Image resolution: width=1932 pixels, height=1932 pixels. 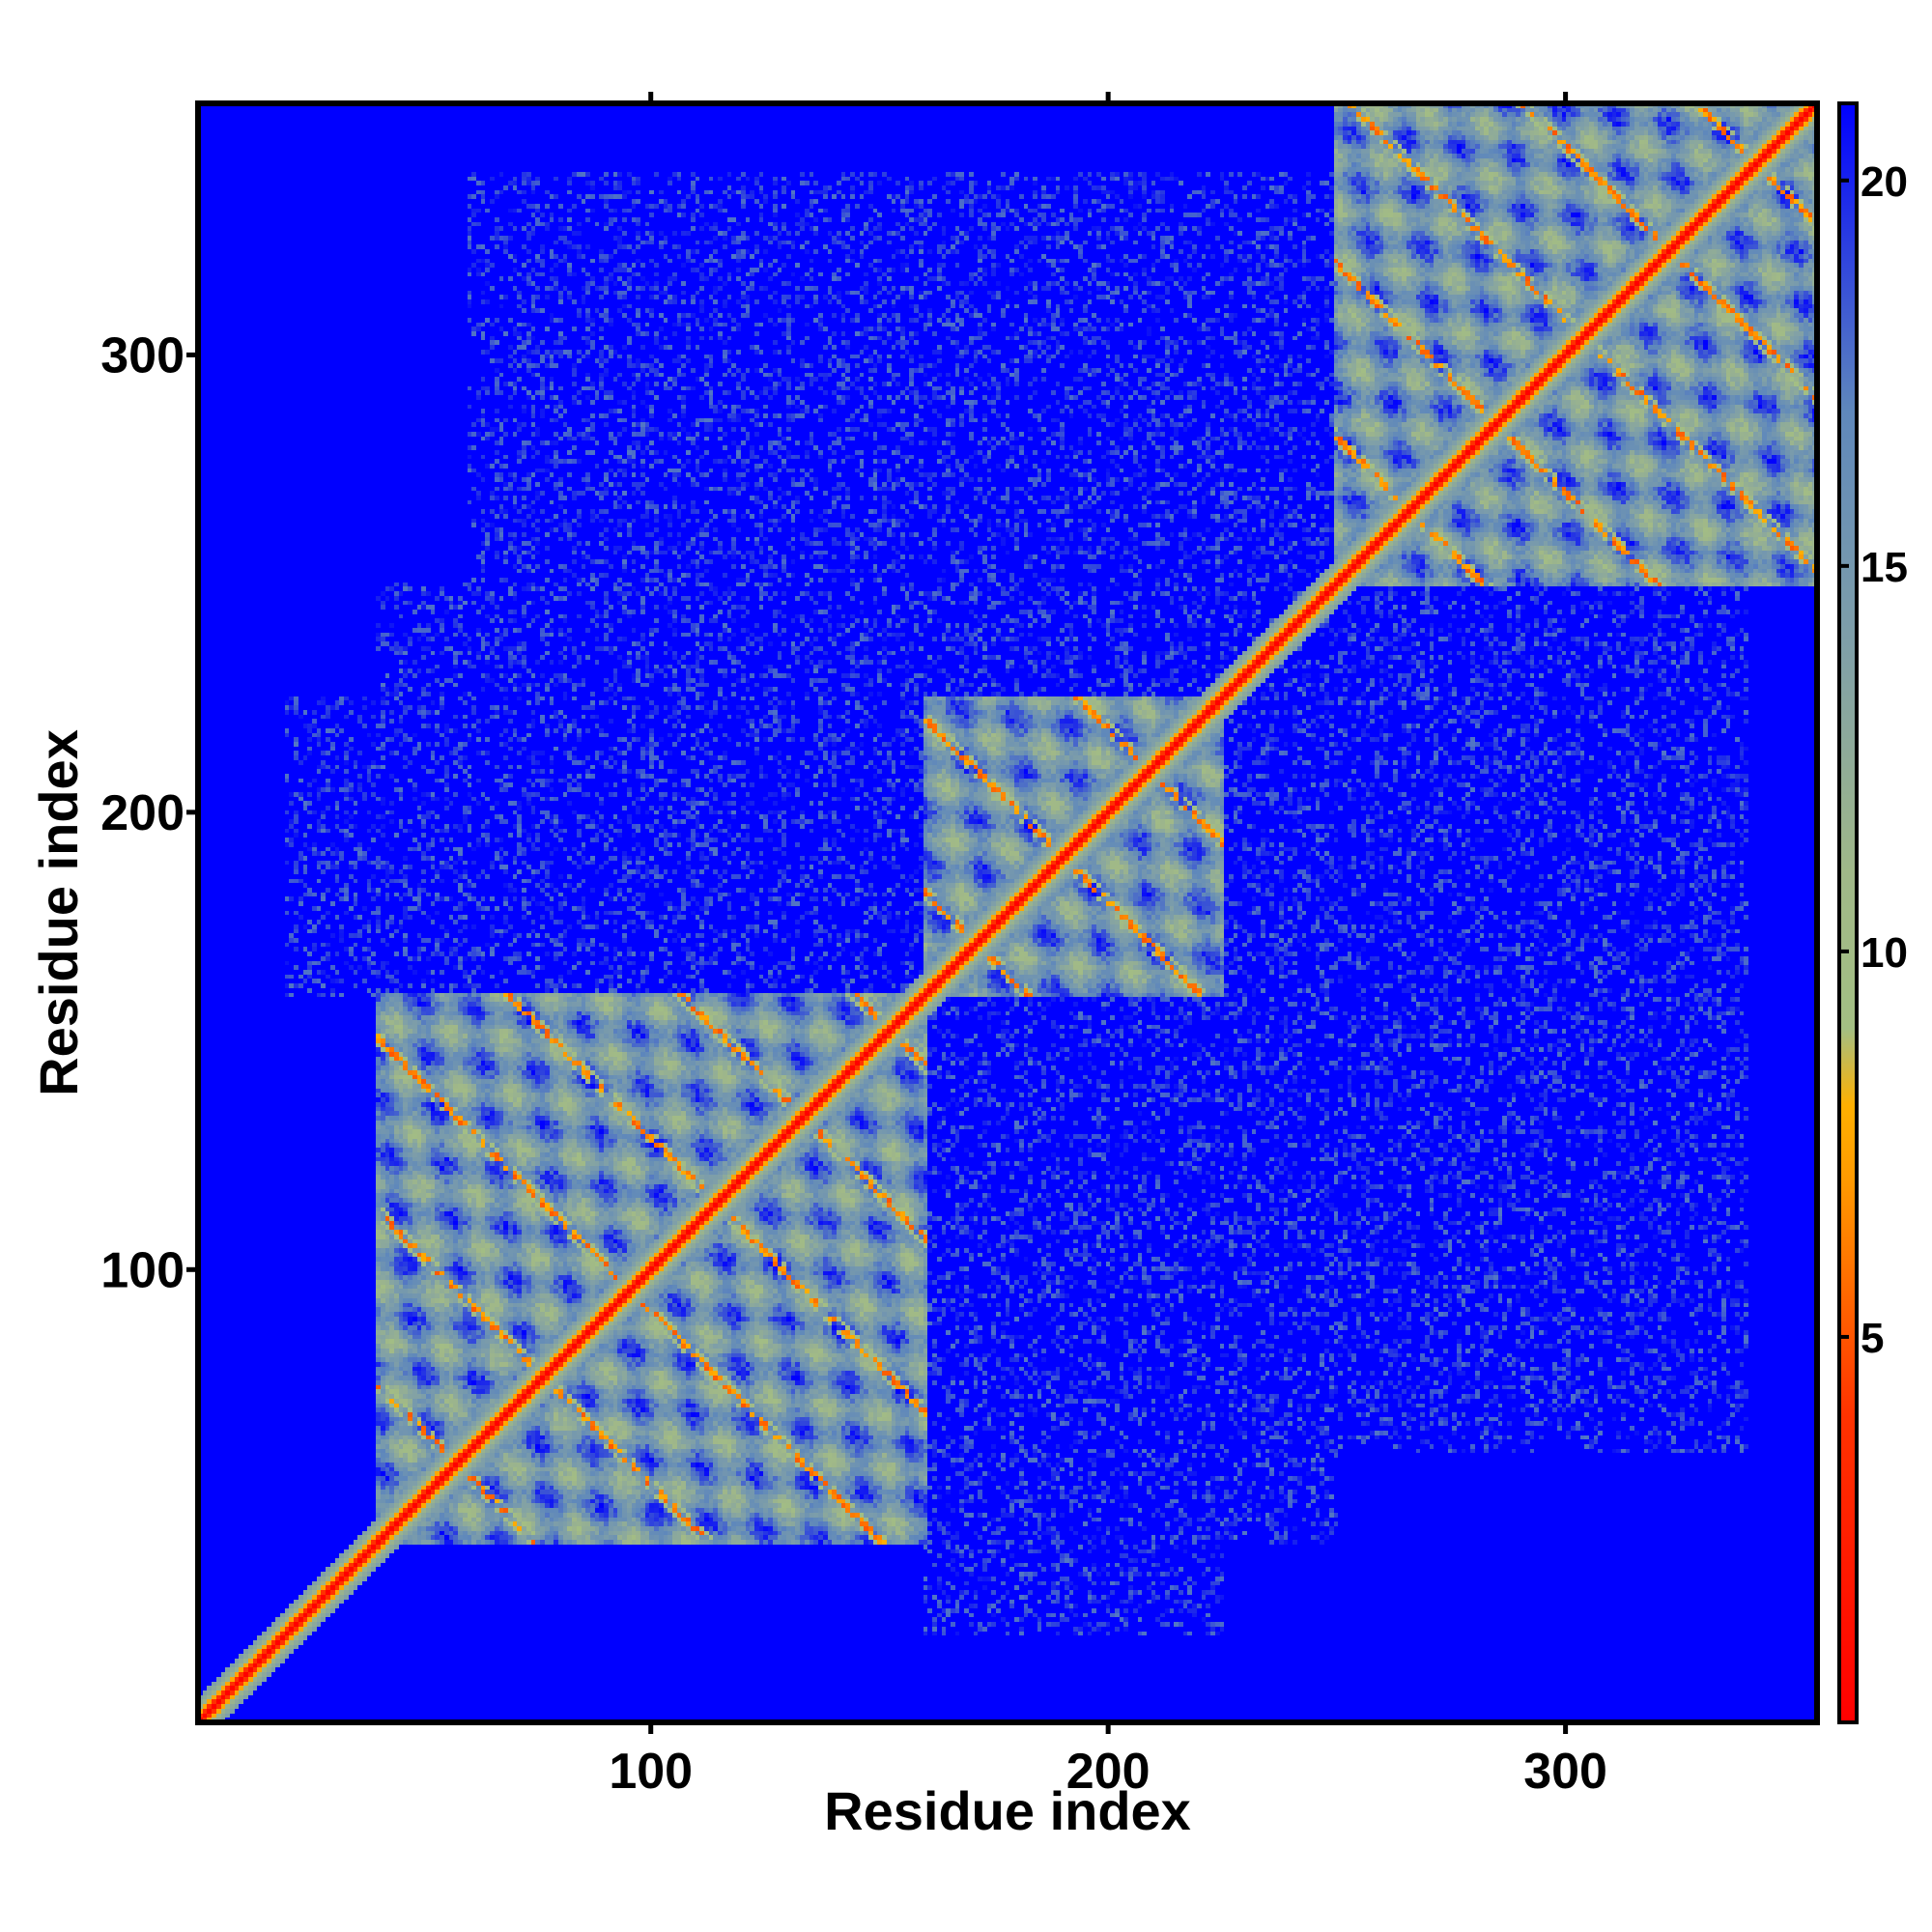 I want to click on y-axis-label: Residue index, so click(x=58, y=912).